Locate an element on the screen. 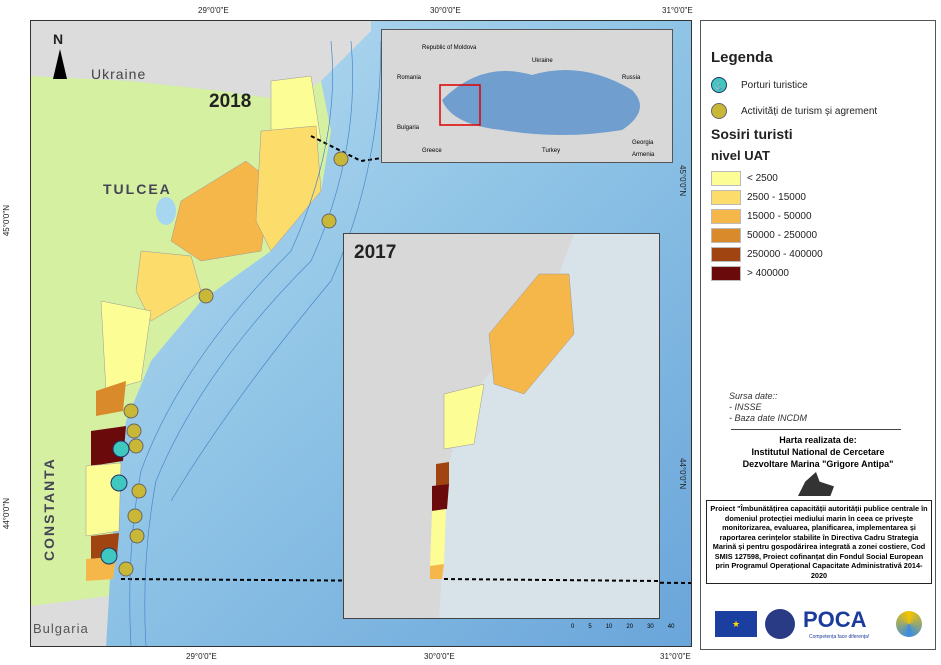  legend-label: 50000 - 250000 is located at coordinates (782, 235).